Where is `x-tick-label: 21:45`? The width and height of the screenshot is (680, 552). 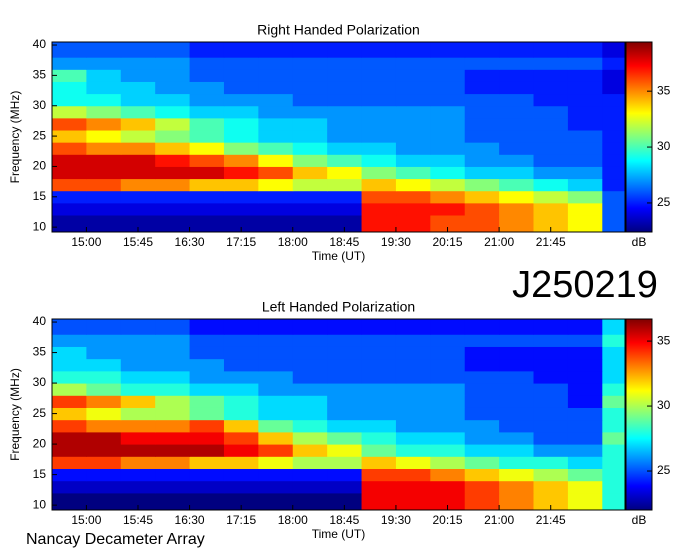 x-tick-label: 21:45 is located at coordinates (551, 520).